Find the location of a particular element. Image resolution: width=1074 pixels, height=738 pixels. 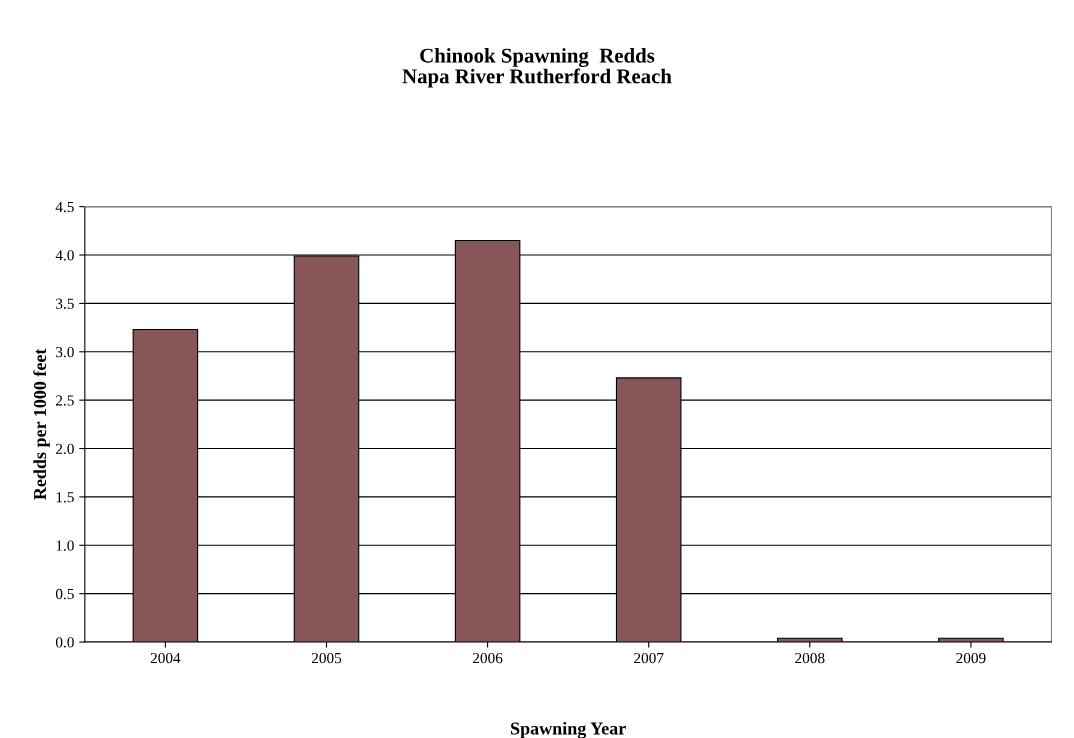

y-tick-label: 4.0 is located at coordinates (64, 255).